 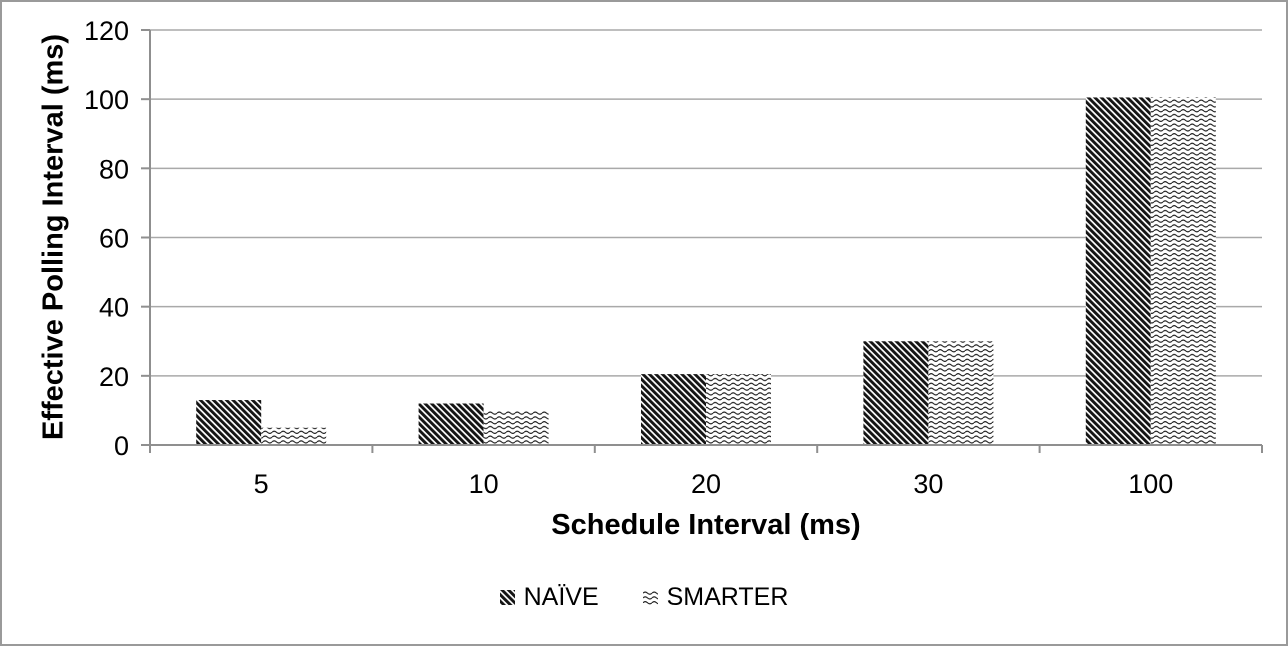 What do you see at coordinates (106, 100) in the screenshot?
I see `y-tick-label-100: 100` at bounding box center [106, 100].